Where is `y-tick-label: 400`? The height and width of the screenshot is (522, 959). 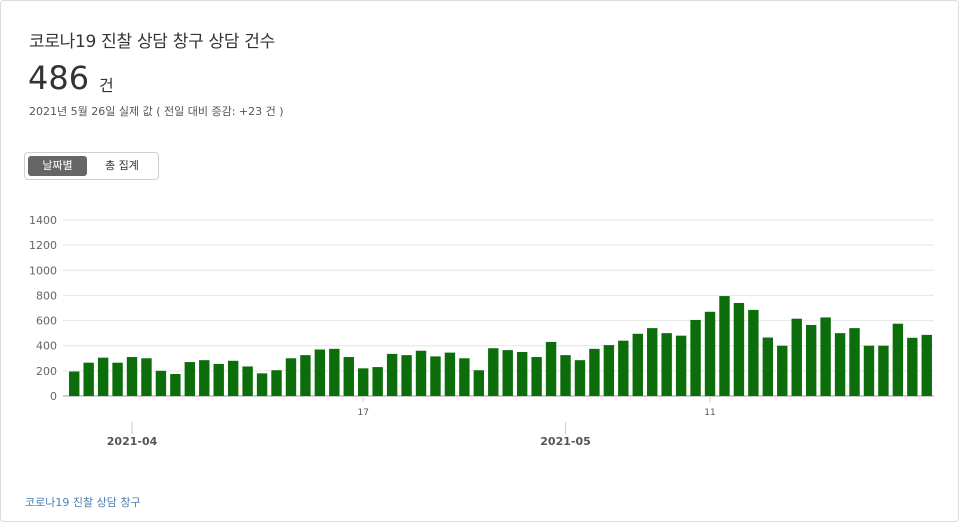 y-tick-label: 400 is located at coordinates (46, 346).